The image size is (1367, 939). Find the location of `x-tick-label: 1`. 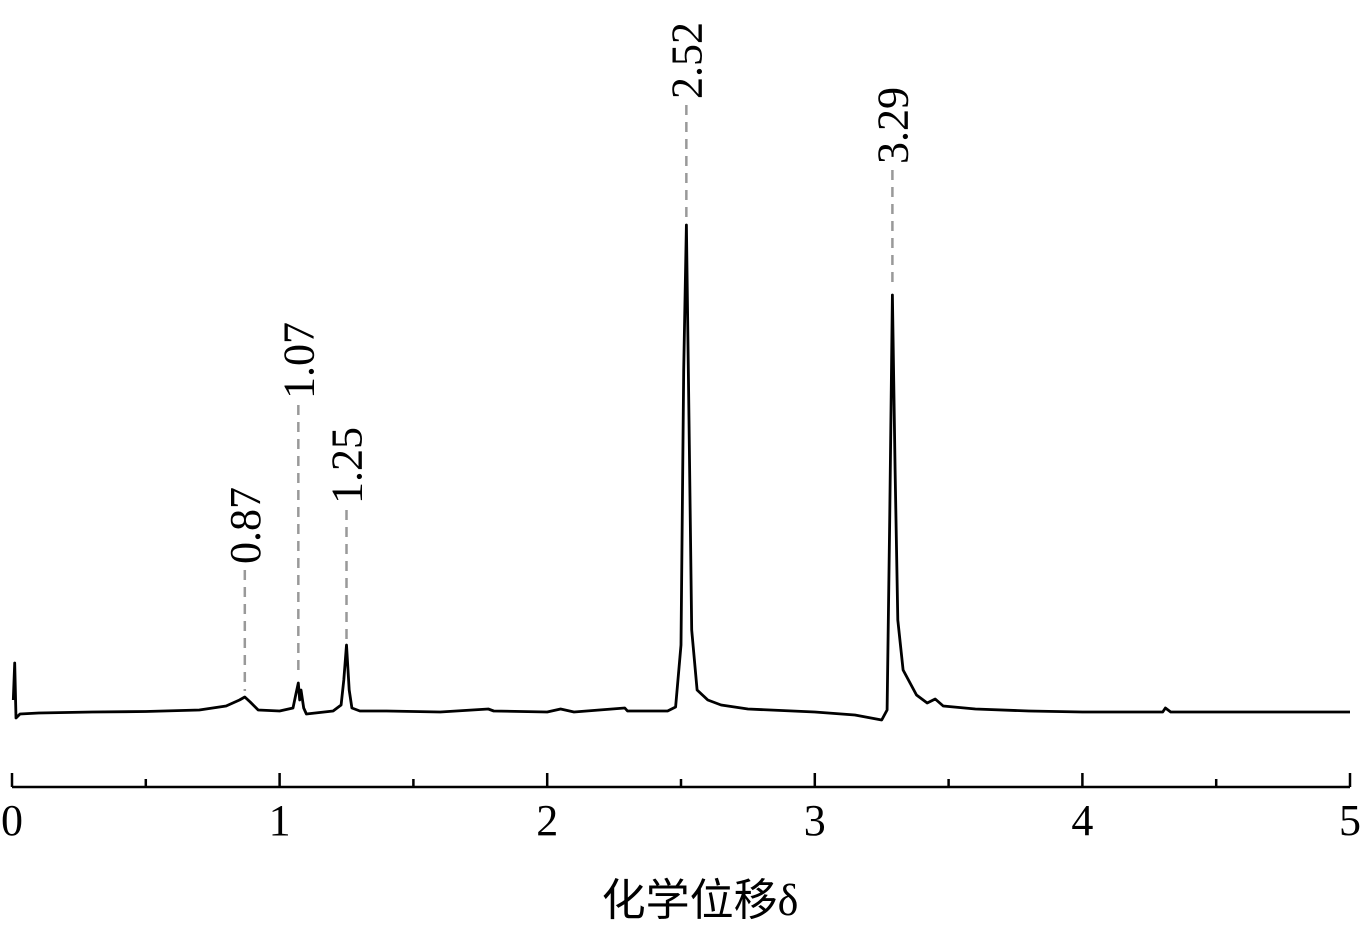

x-tick-label: 1 is located at coordinates (280, 820).